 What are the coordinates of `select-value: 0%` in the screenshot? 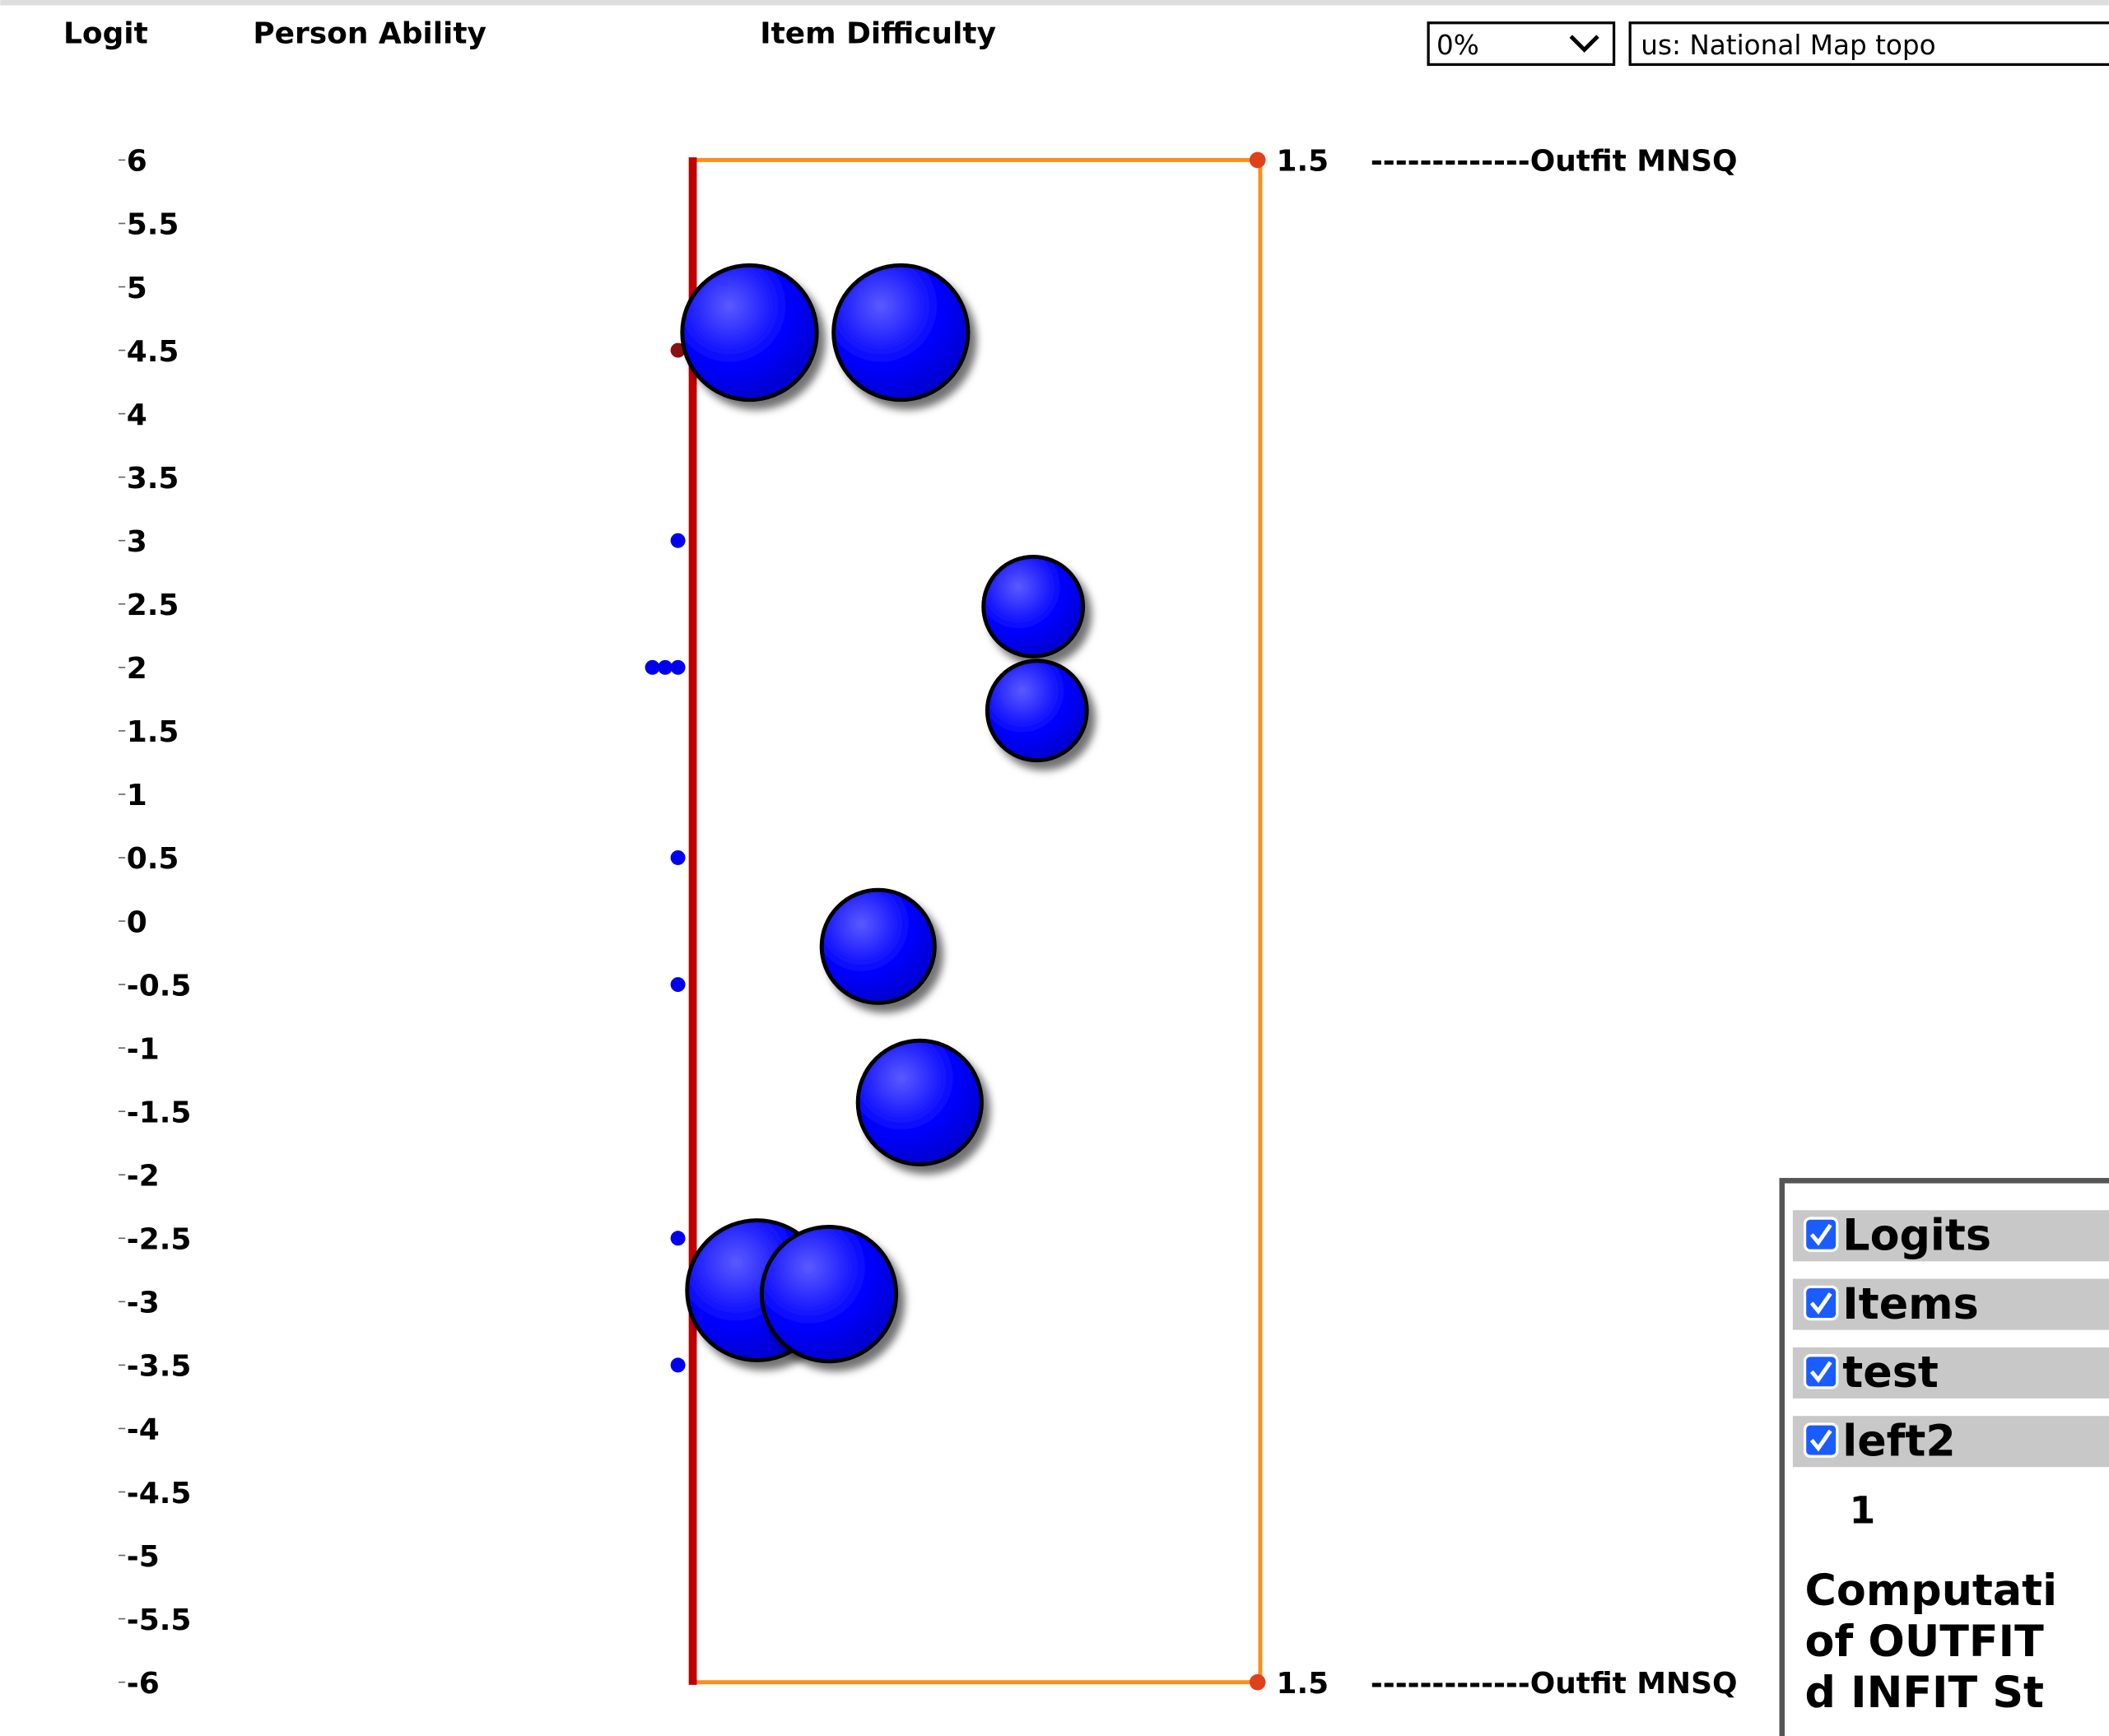 It's located at (1457, 45).